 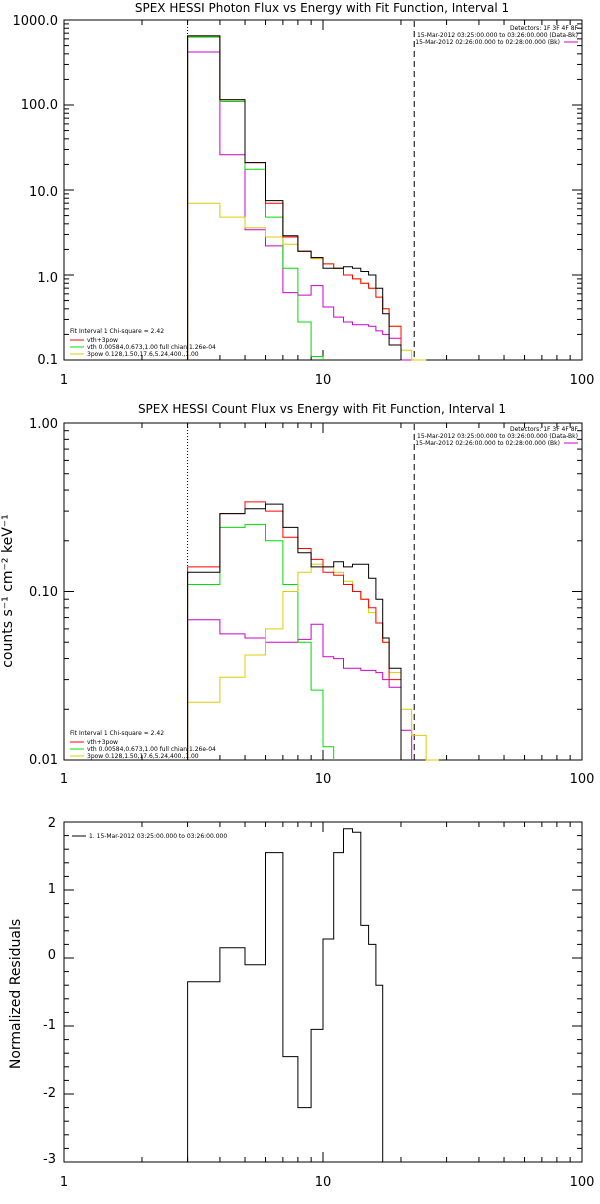 What do you see at coordinates (49, 1159) in the screenshot?
I see `resid-ytick-neg3: -3` at bounding box center [49, 1159].